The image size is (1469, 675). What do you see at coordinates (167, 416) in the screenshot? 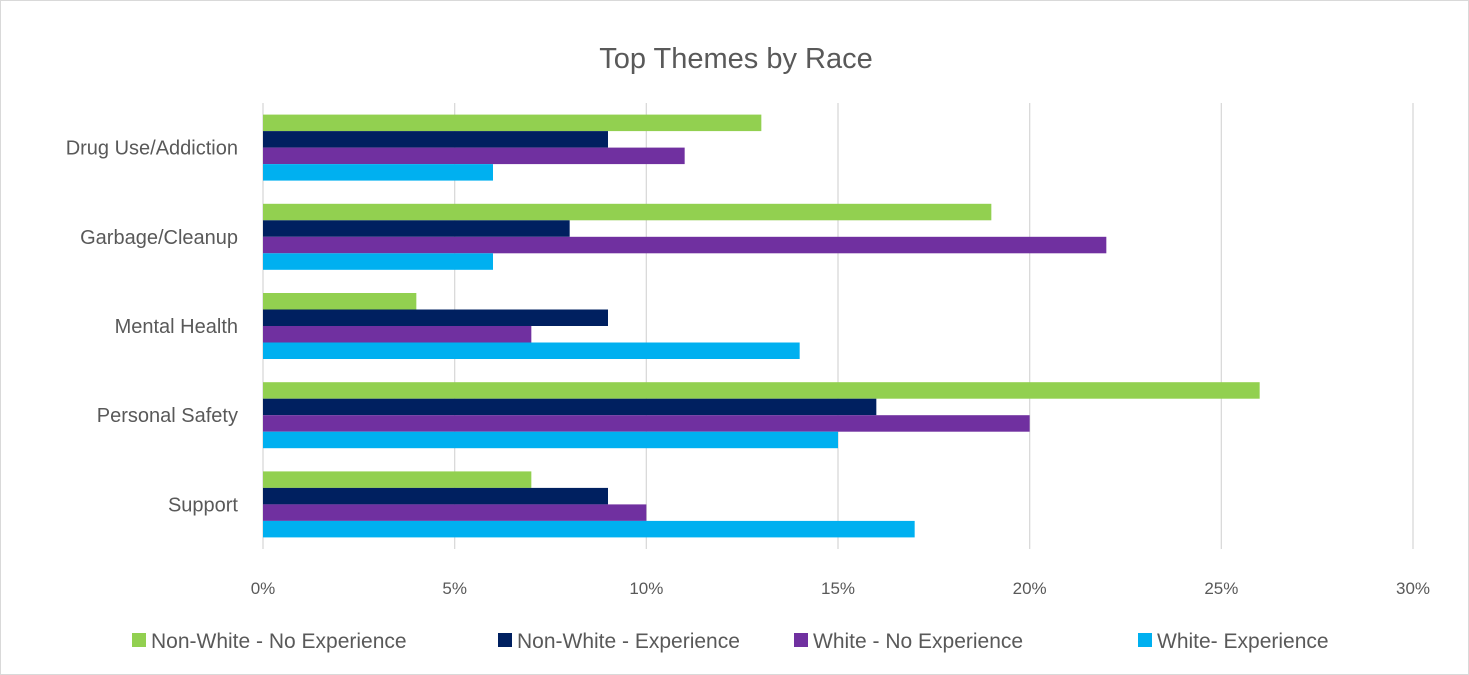
I see `category-label: Personal Safety` at bounding box center [167, 416].